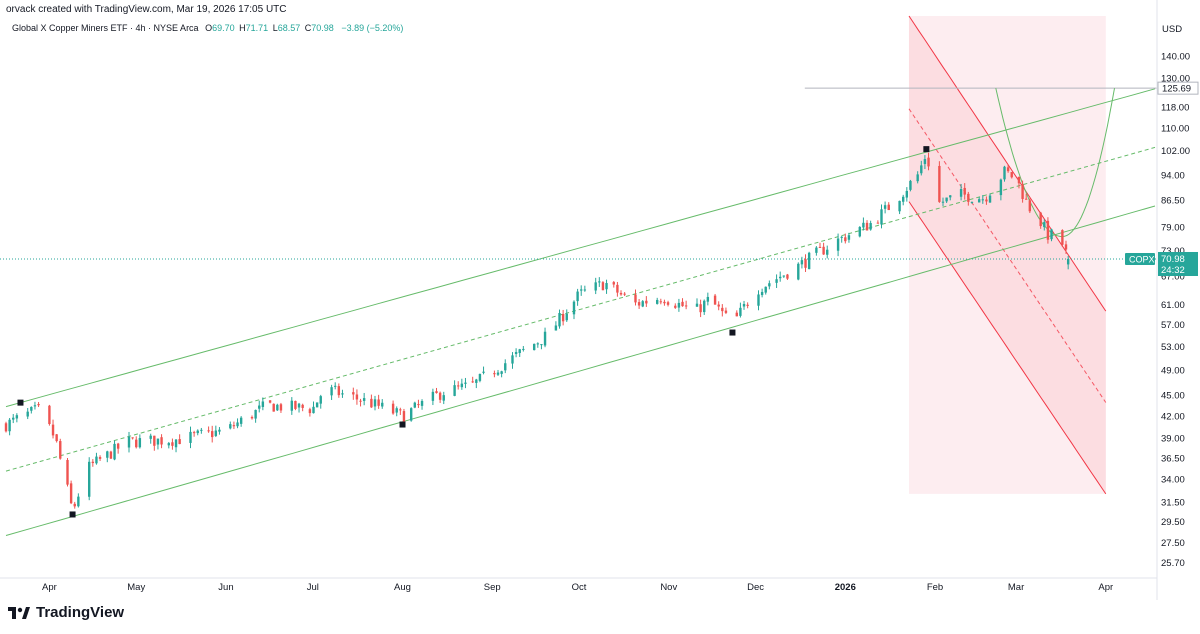 The image size is (1200, 634). What do you see at coordinates (19, 612) in the screenshot?
I see `tradingview-logo-icon` at bounding box center [19, 612].